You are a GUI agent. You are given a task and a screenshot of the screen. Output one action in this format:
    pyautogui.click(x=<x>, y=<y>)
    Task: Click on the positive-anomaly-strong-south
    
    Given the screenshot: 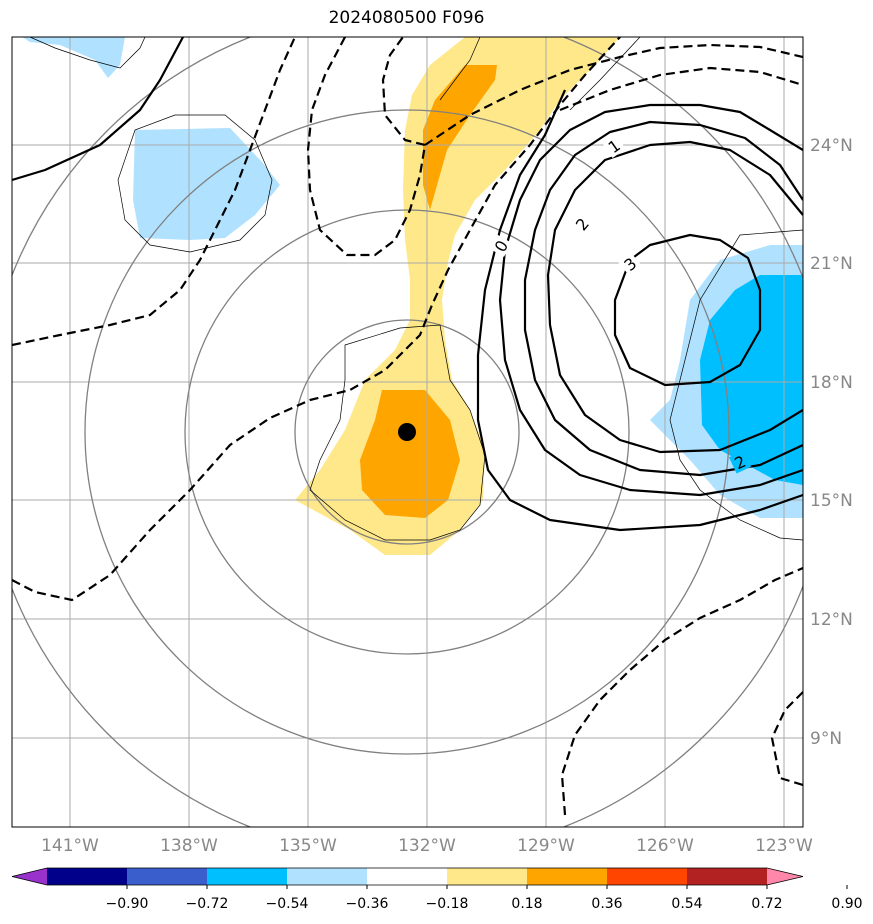 What is the action you would take?
    pyautogui.click(x=410, y=454)
    